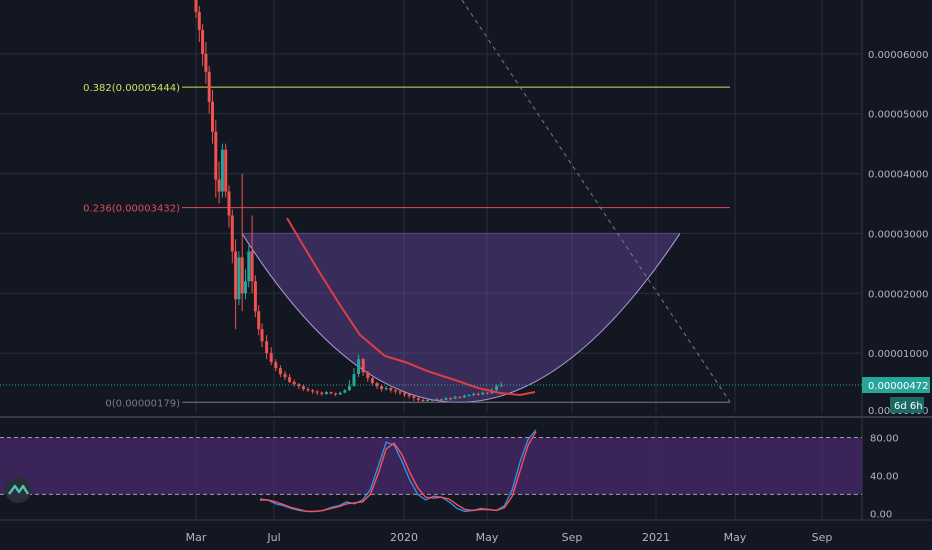 The image size is (932, 550). I want to click on current-price-tag, so click(896, 385).